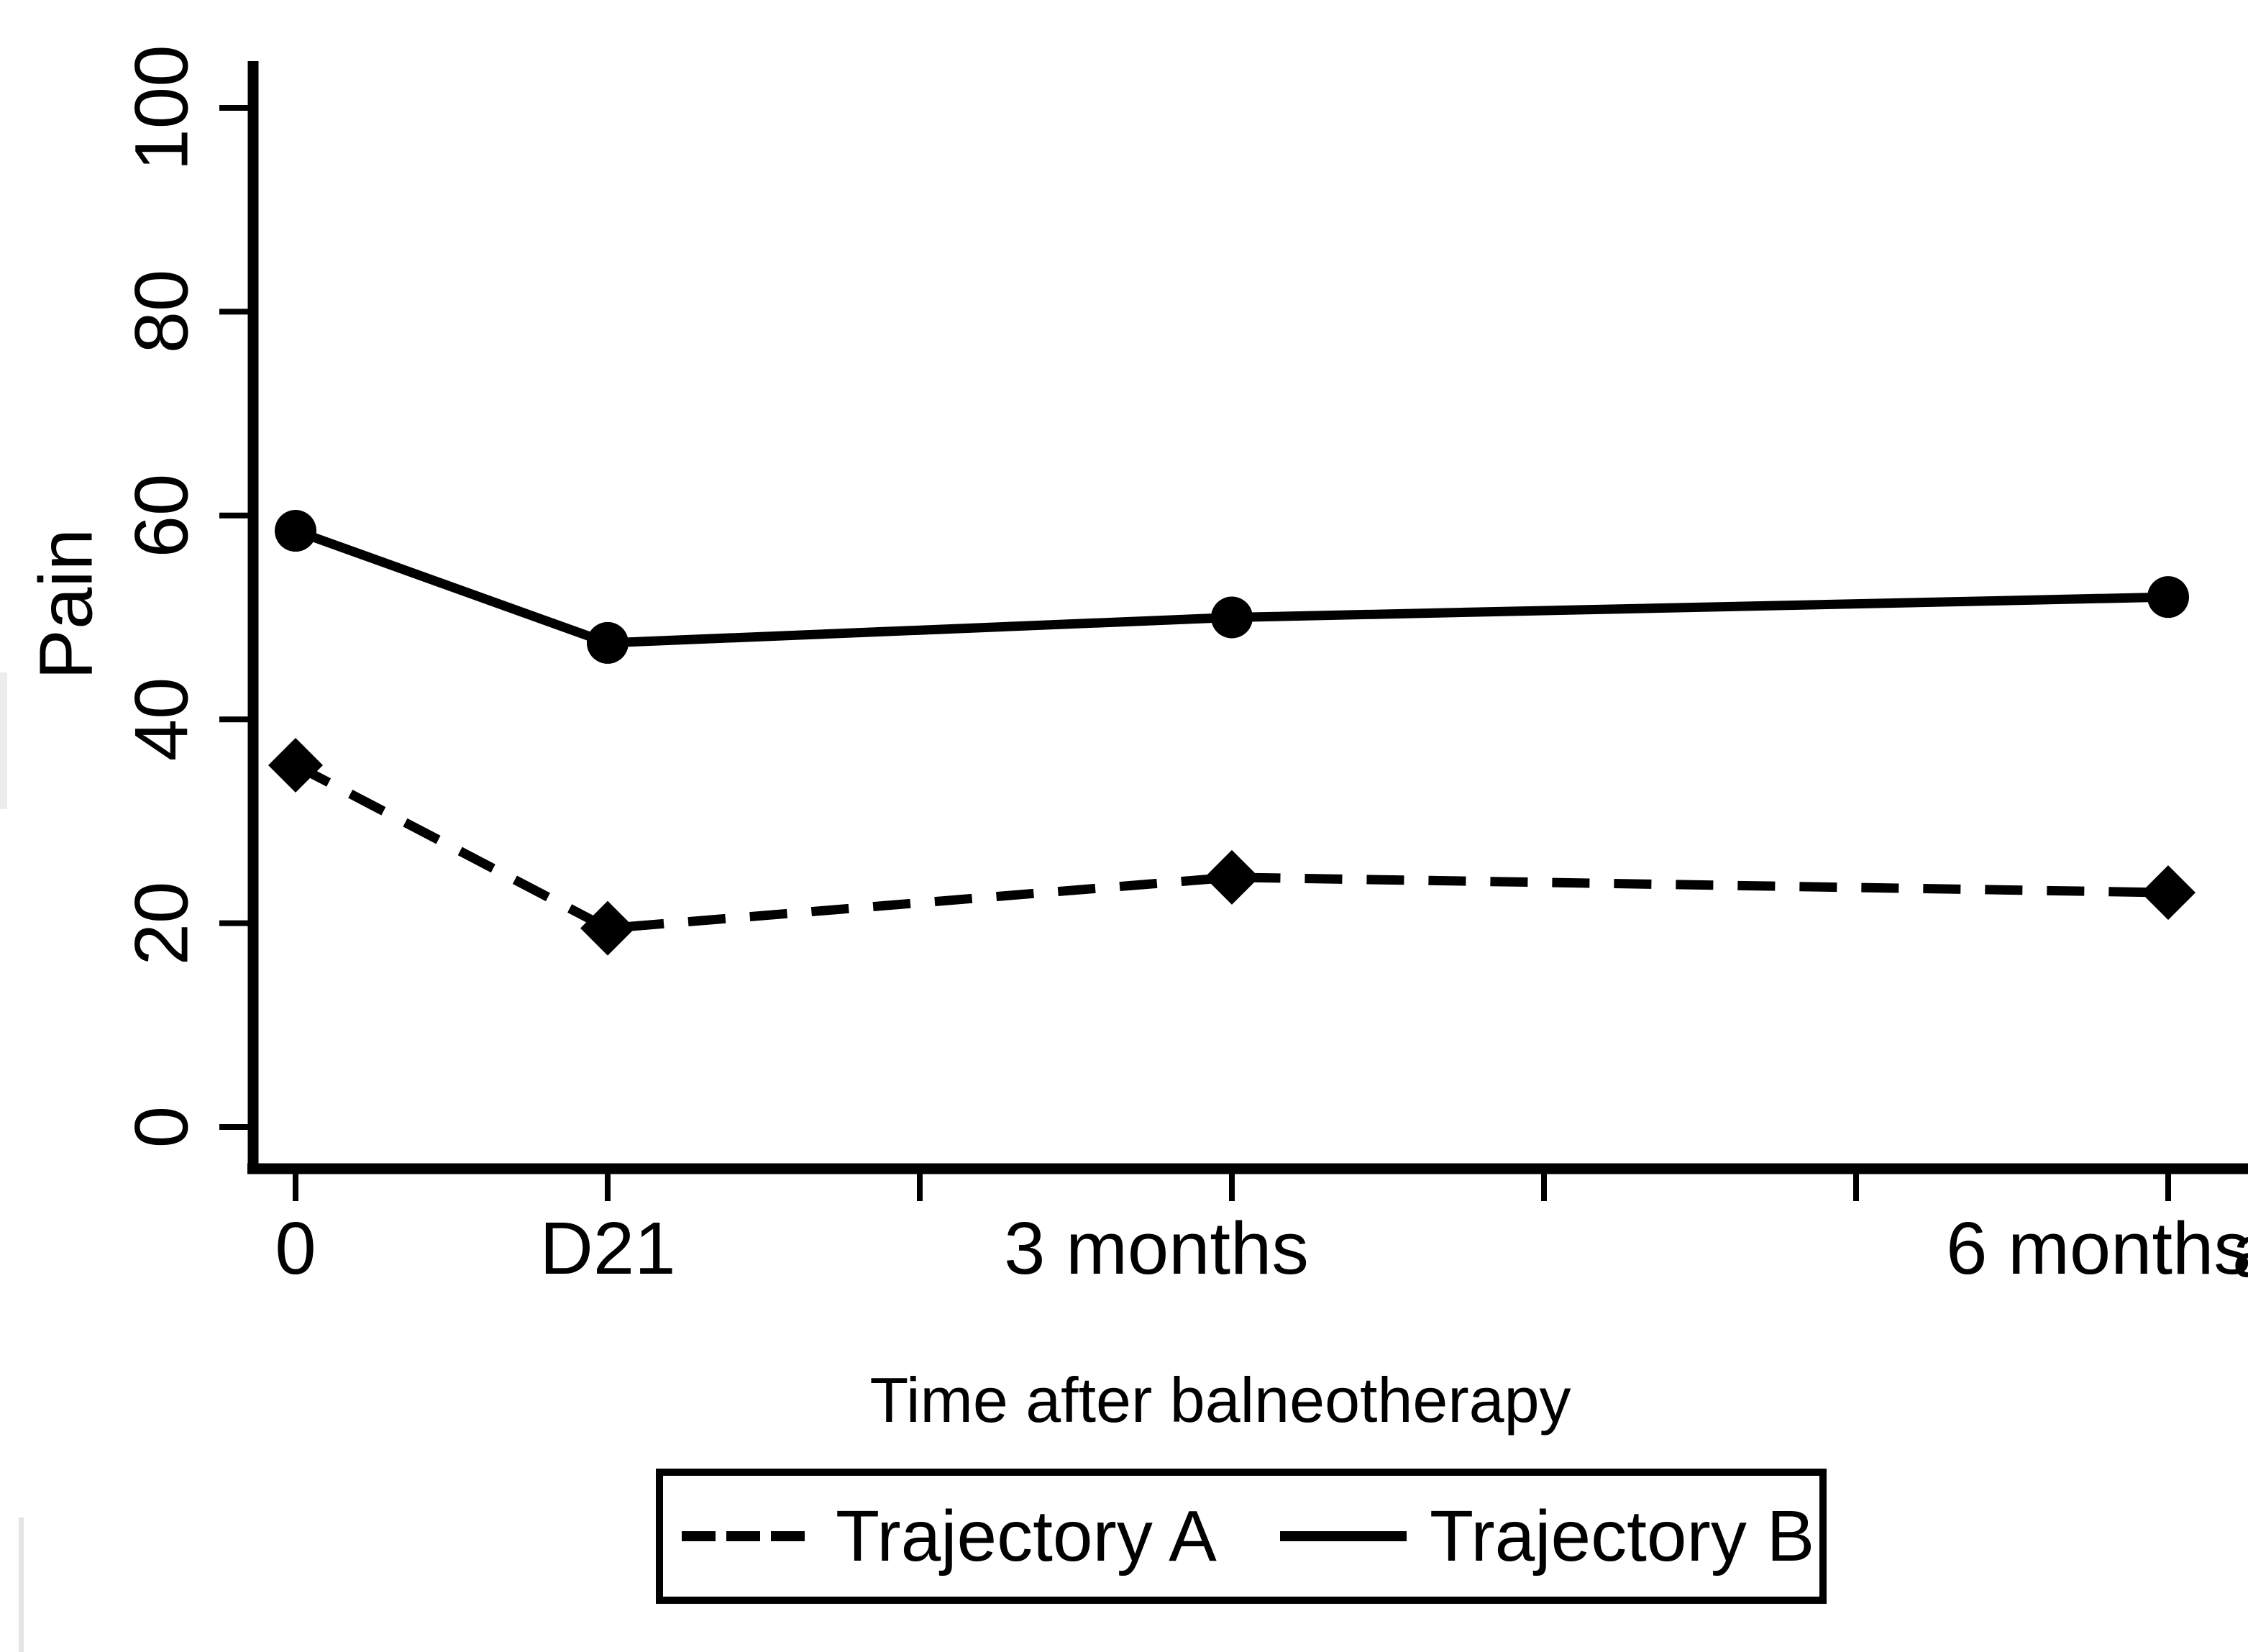 The height and width of the screenshot is (1652, 2248). What do you see at coordinates (161, 108) in the screenshot?
I see `y-tick-label: 100` at bounding box center [161, 108].